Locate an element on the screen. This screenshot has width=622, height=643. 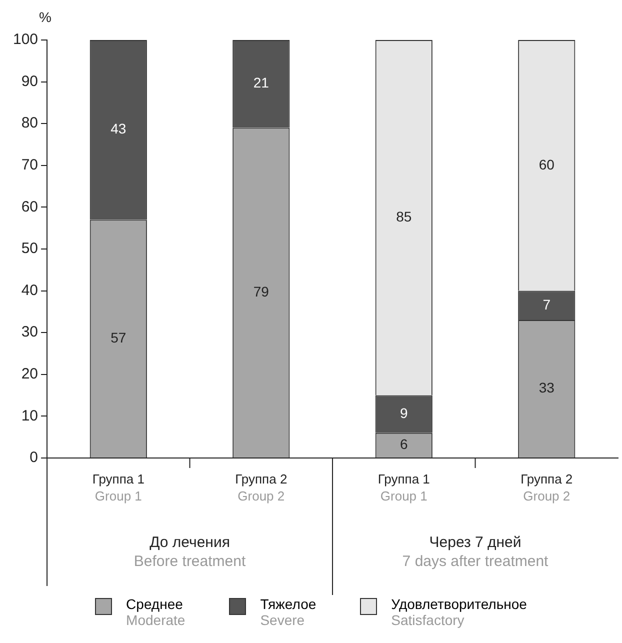
y-tick-label: 90 is located at coordinates (29, 81).